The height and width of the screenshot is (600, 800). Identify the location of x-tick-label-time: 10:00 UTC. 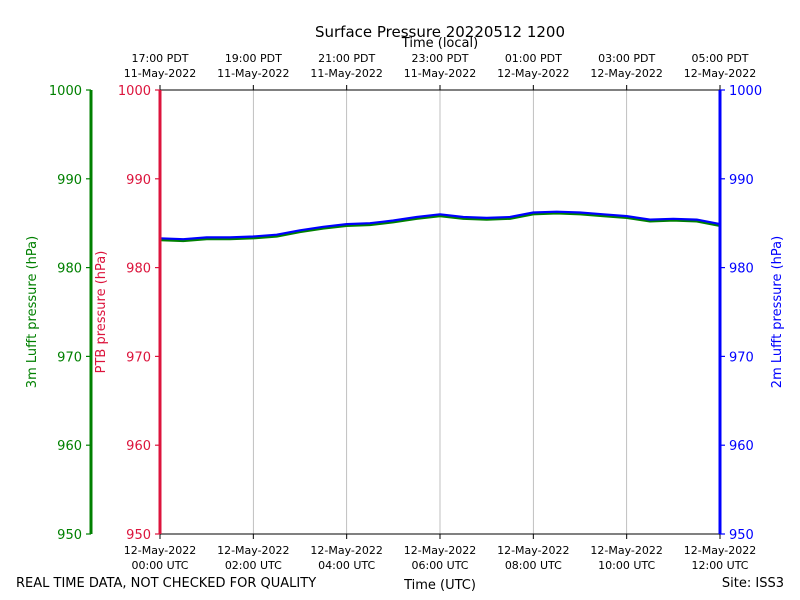
(626, 565).